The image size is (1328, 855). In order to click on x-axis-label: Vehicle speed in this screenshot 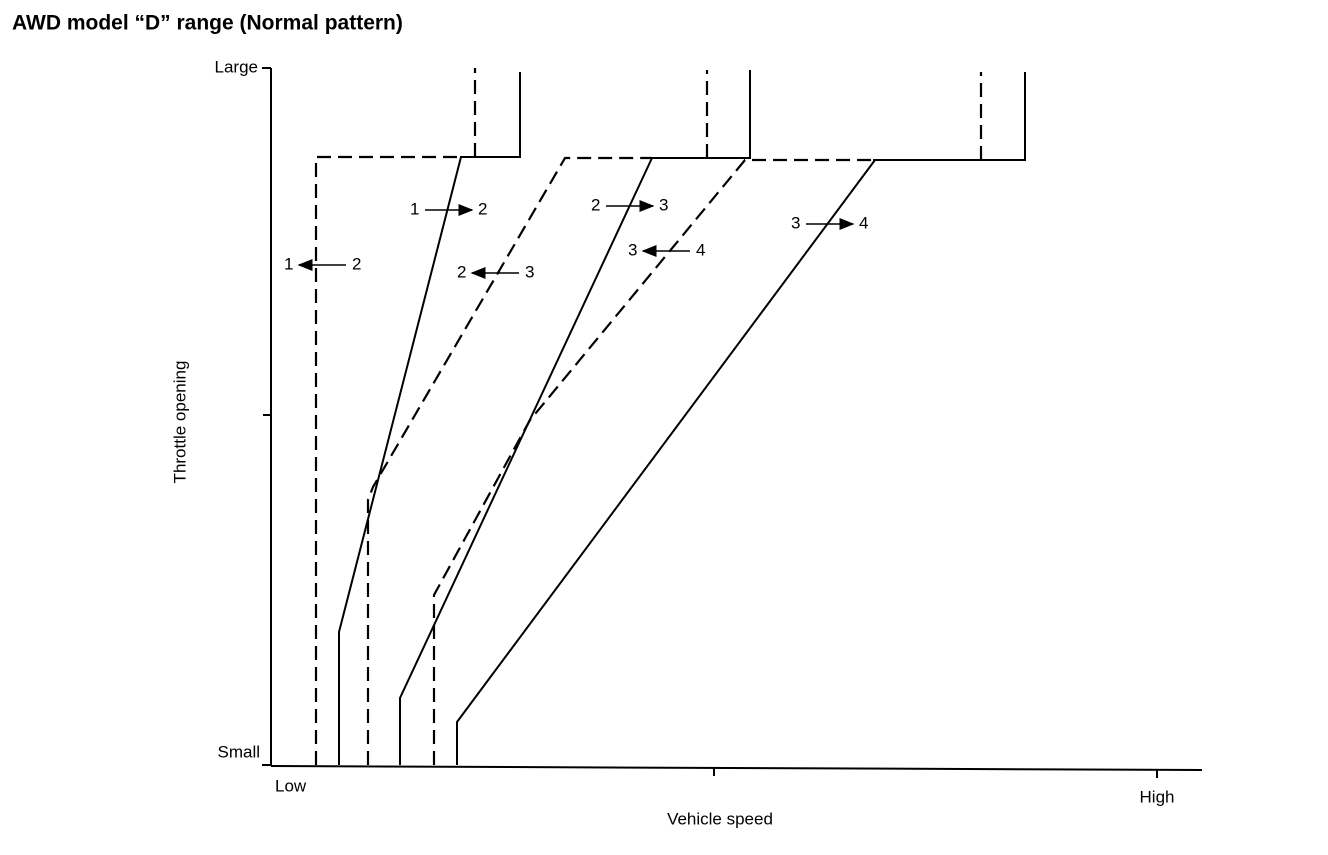, I will do `click(720, 818)`.